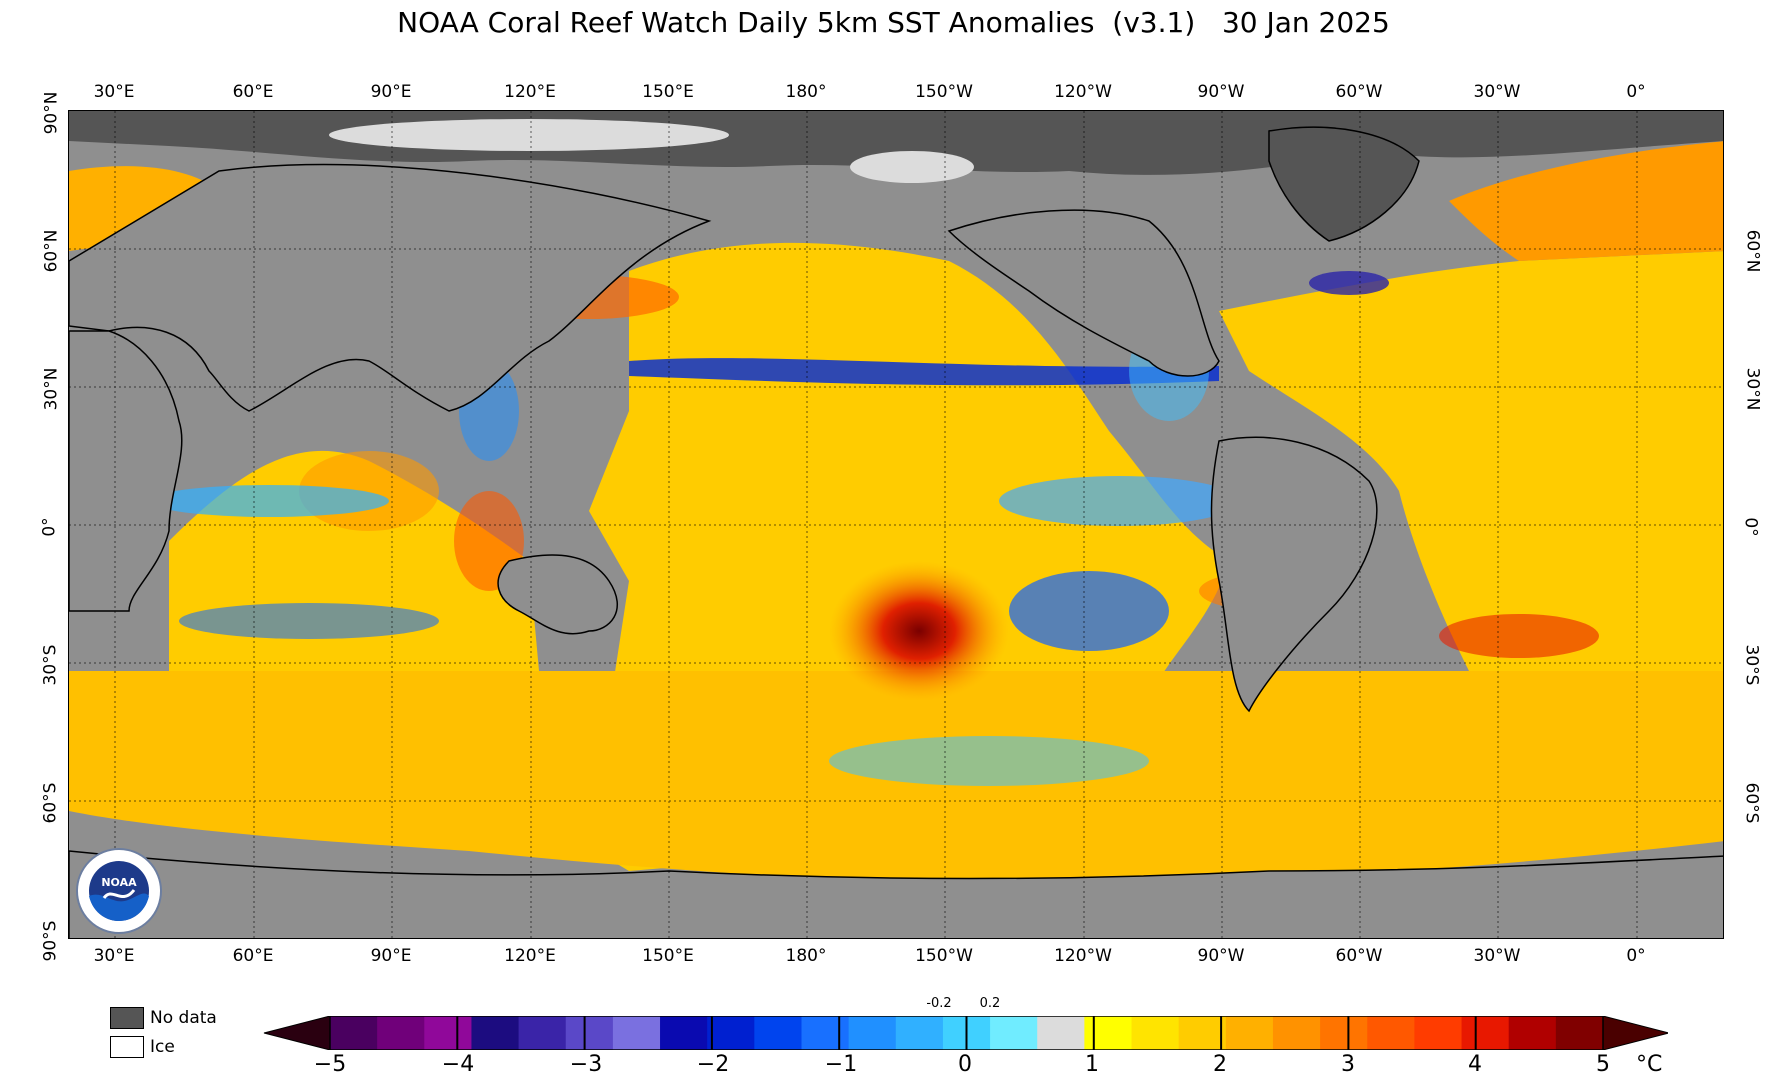  I want to click on colorbar-tick: −5, so click(330, 1064).